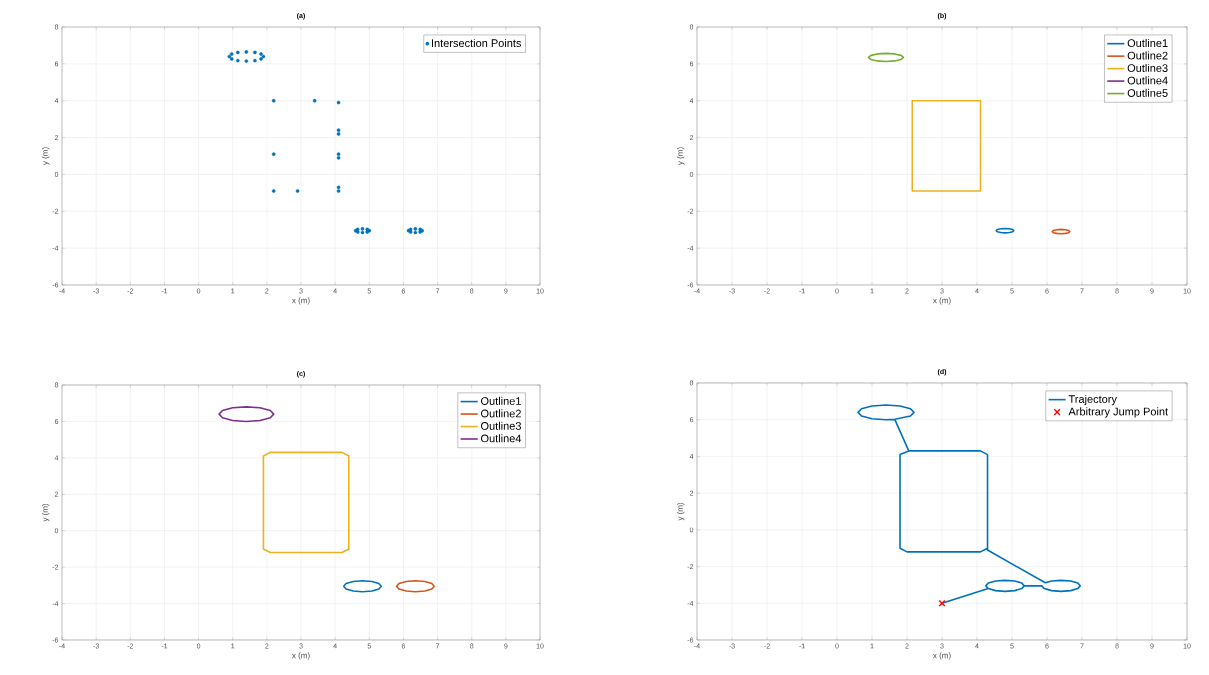  I want to click on legend-label: Trajectory, so click(1092, 400).